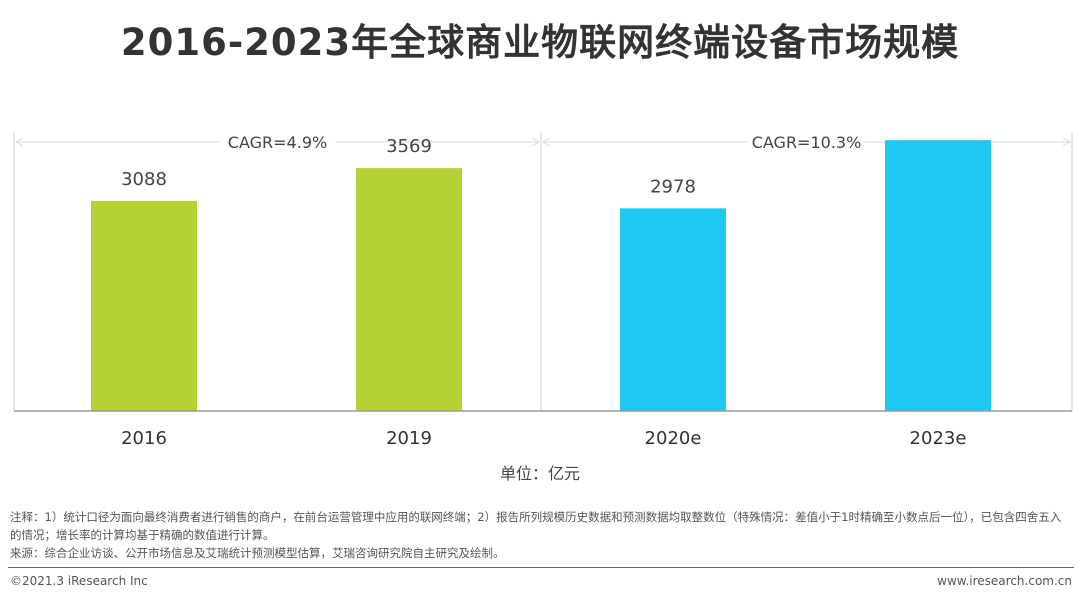  What do you see at coordinates (807, 142) in the screenshot?
I see `cagr-label: CAGR=10.3%` at bounding box center [807, 142].